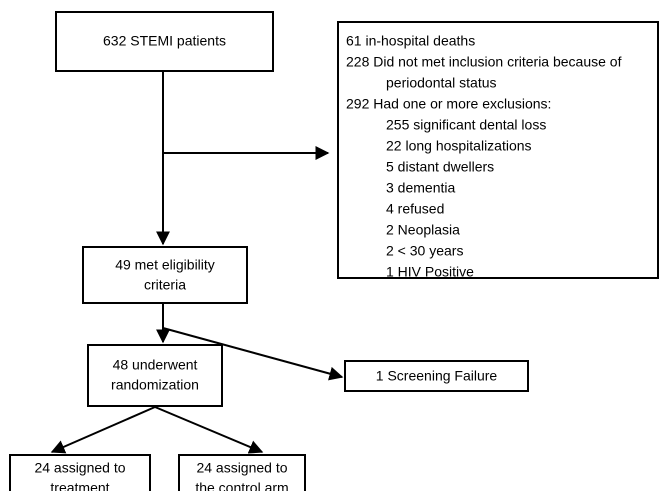 This screenshot has width=663, height=491. Describe the element at coordinates (165, 285) in the screenshot. I see `box-text: criteria` at that location.